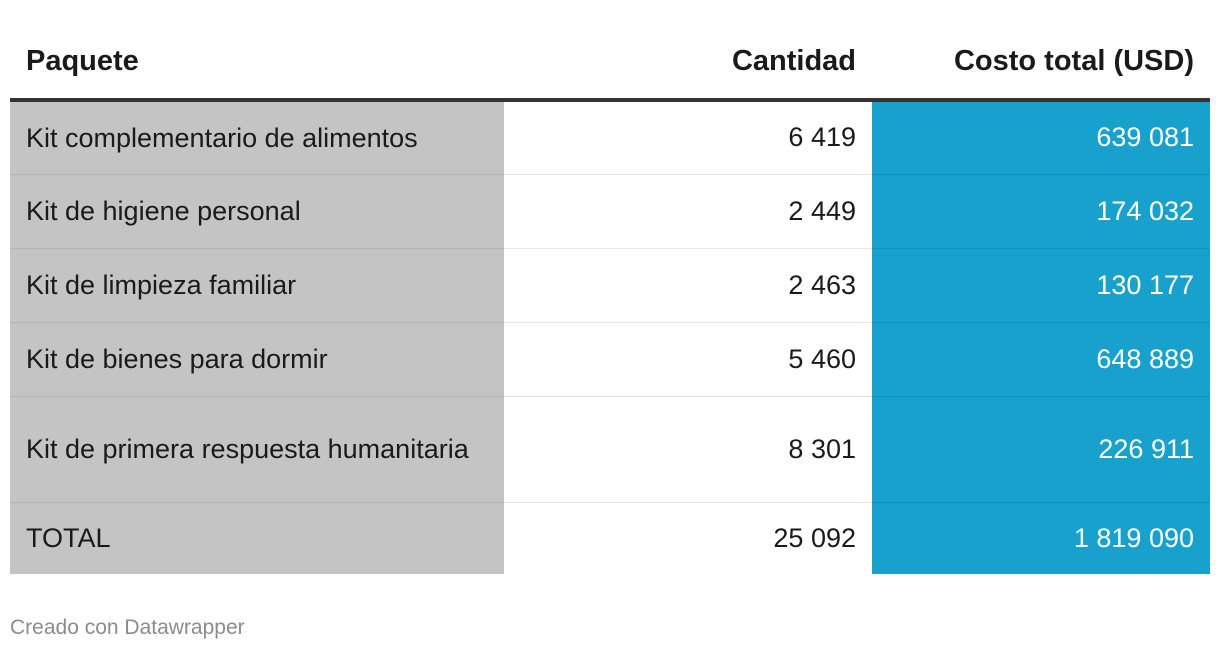 The image size is (1220, 652). What do you see at coordinates (257, 538) in the screenshot?
I see `paquete-cell: TOTAL` at bounding box center [257, 538].